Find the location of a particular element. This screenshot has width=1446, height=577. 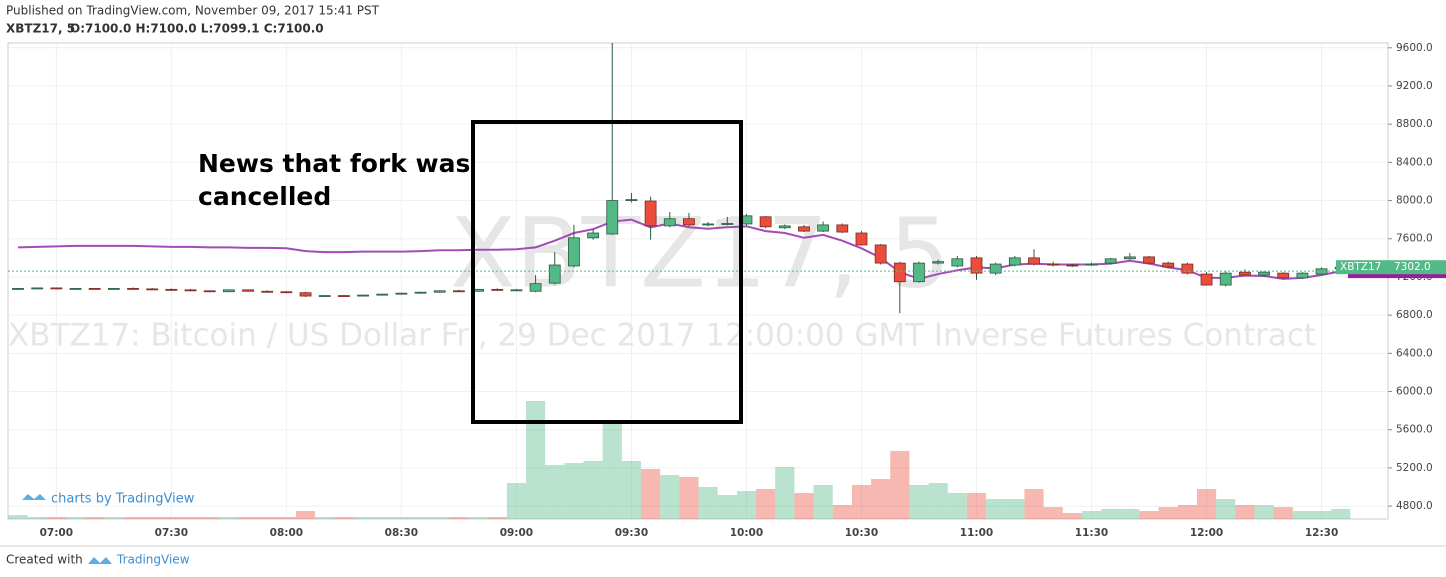

x-tick-label: 11:30 is located at coordinates (1091, 533).